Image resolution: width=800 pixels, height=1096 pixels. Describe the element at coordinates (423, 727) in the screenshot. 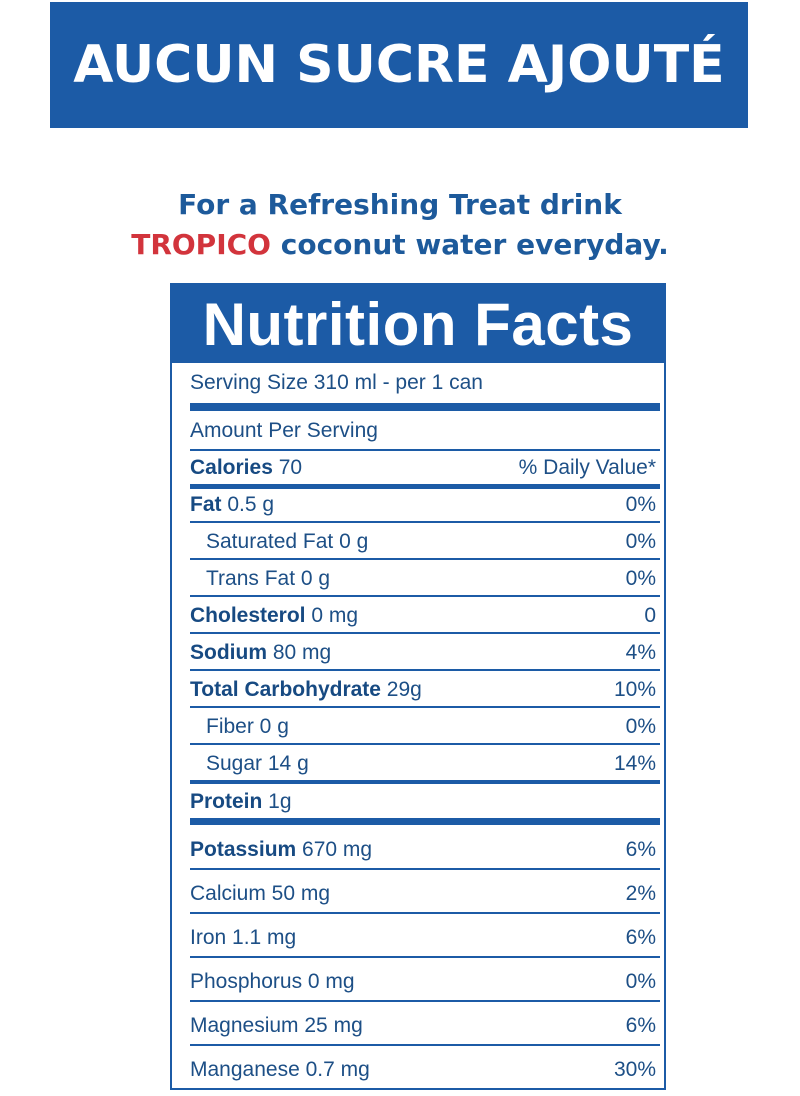

I see `nutrient-row: Fiber 0 g 0%` at that location.